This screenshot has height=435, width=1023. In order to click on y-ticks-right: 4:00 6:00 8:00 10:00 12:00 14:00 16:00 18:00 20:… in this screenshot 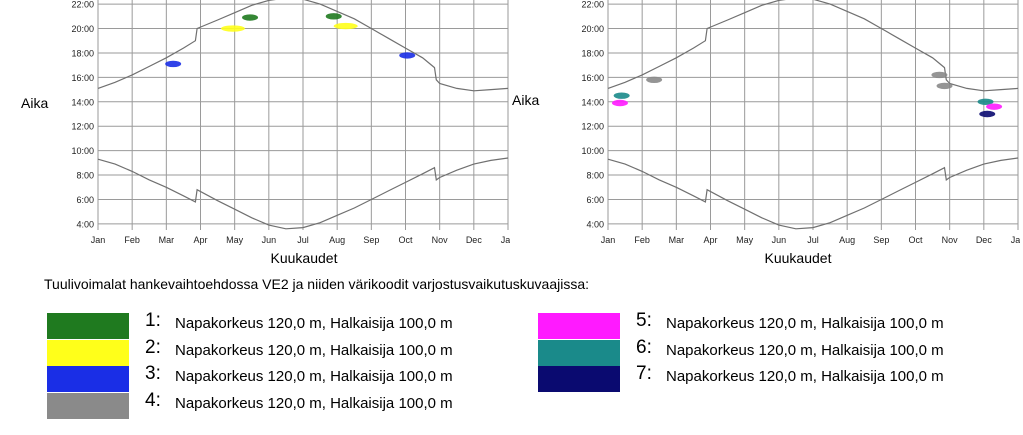, I will do `click(592, 114)`.